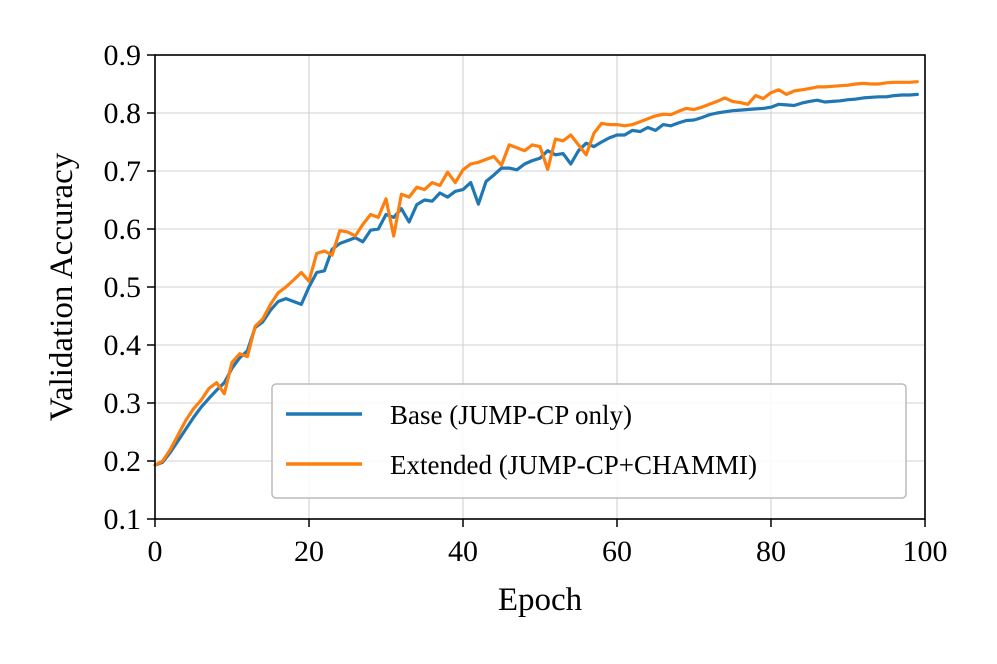  Describe the element at coordinates (617, 551) in the screenshot. I see `x-tick-label: 60` at that location.